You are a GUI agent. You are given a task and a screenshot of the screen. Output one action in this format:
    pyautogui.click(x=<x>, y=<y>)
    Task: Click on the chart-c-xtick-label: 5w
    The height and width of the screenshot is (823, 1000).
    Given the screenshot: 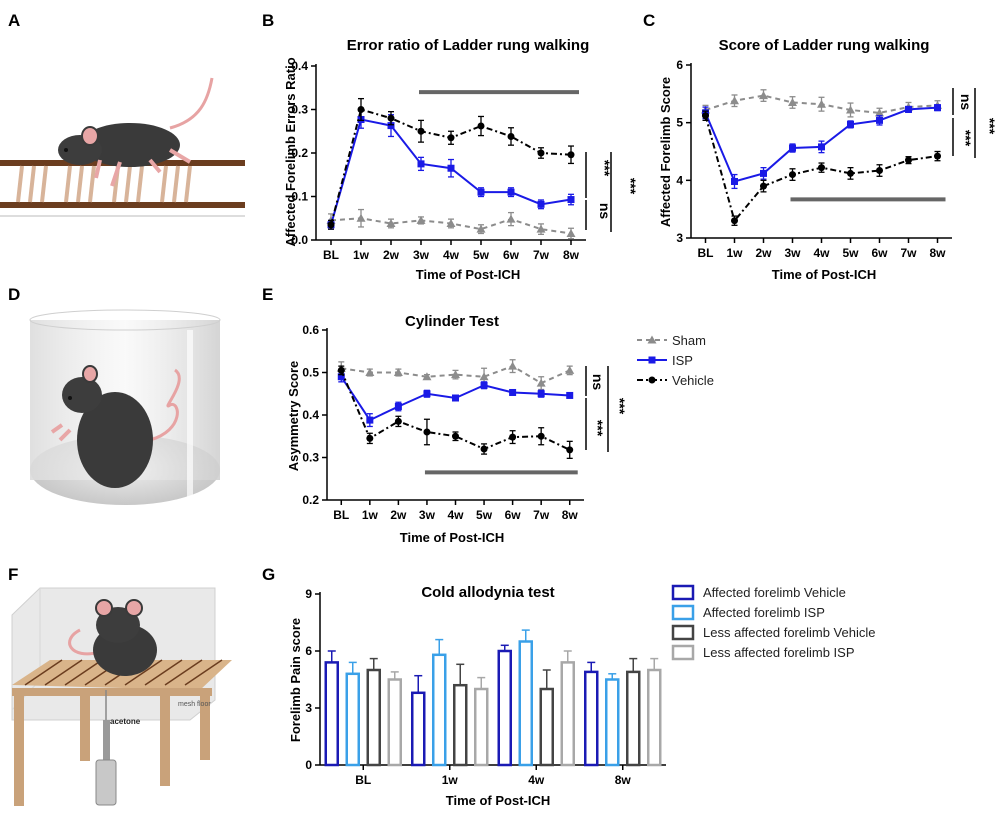 What is the action you would take?
    pyautogui.click(x=850, y=253)
    